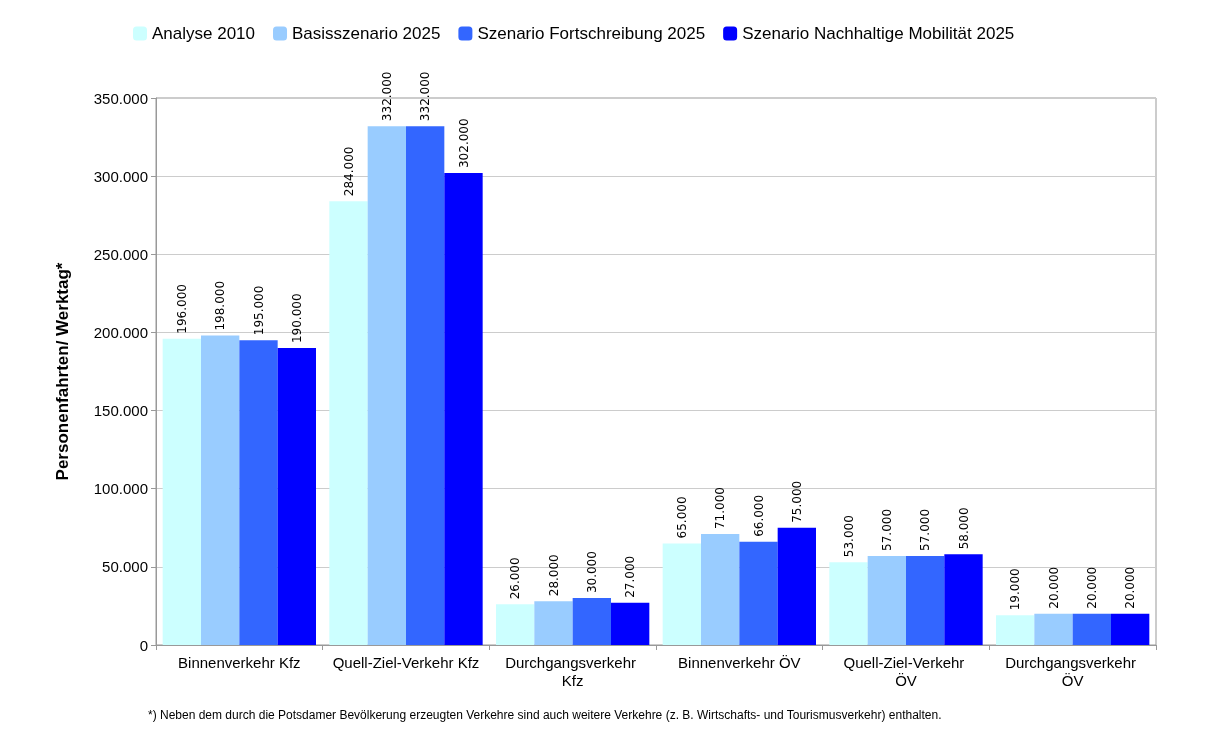  I want to click on x-tick-label: Durchgangsverkehr Kfz, so click(573, 671).